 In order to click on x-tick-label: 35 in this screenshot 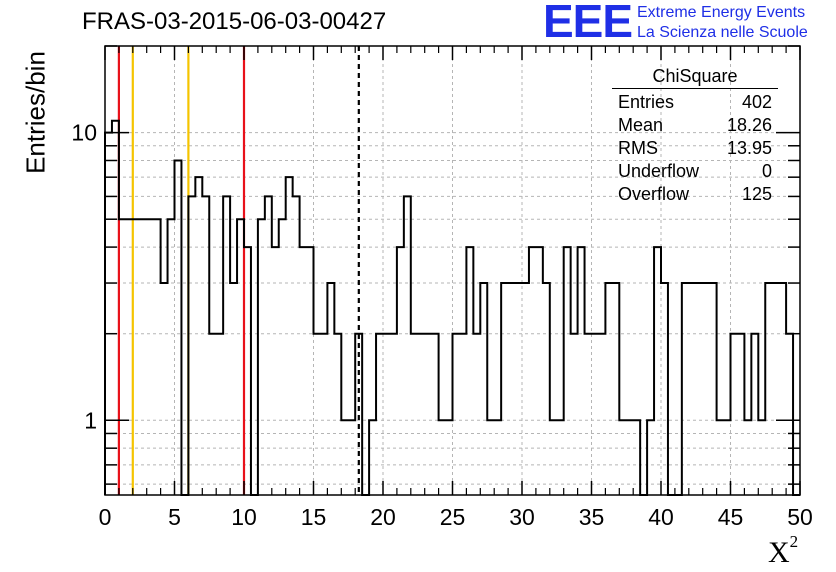, I will do `click(592, 517)`.